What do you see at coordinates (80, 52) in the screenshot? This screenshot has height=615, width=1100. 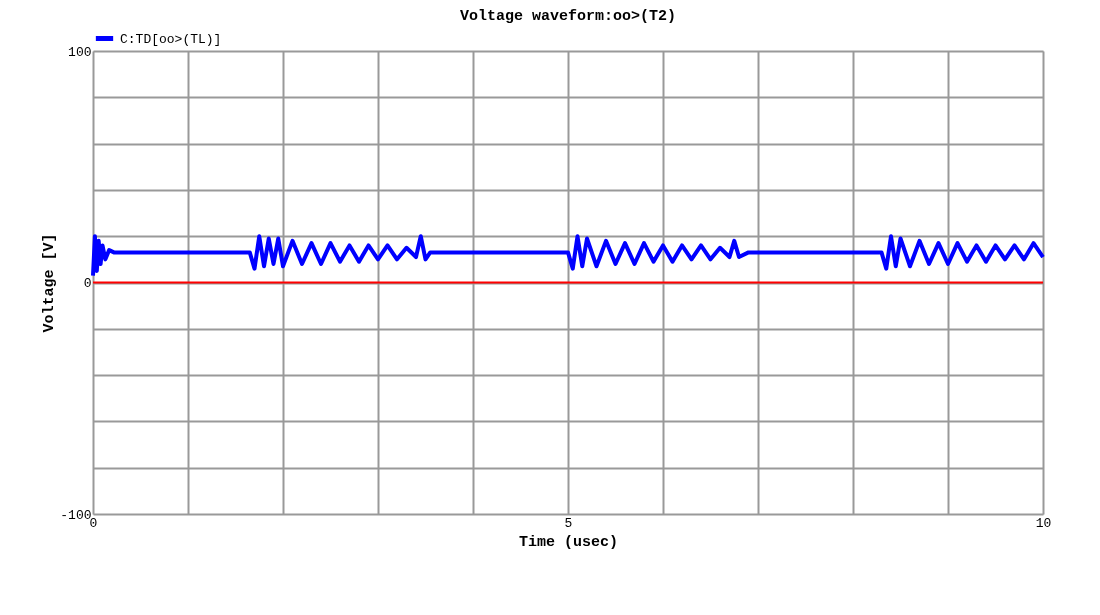 I see `y-tick-label: 100` at bounding box center [80, 52].